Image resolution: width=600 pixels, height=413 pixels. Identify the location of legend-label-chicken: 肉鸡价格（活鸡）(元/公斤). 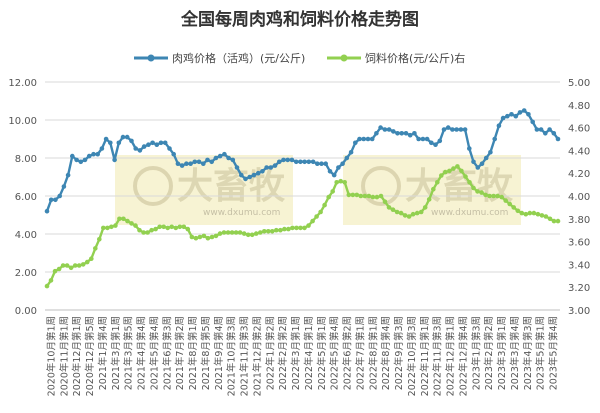
(238, 58).